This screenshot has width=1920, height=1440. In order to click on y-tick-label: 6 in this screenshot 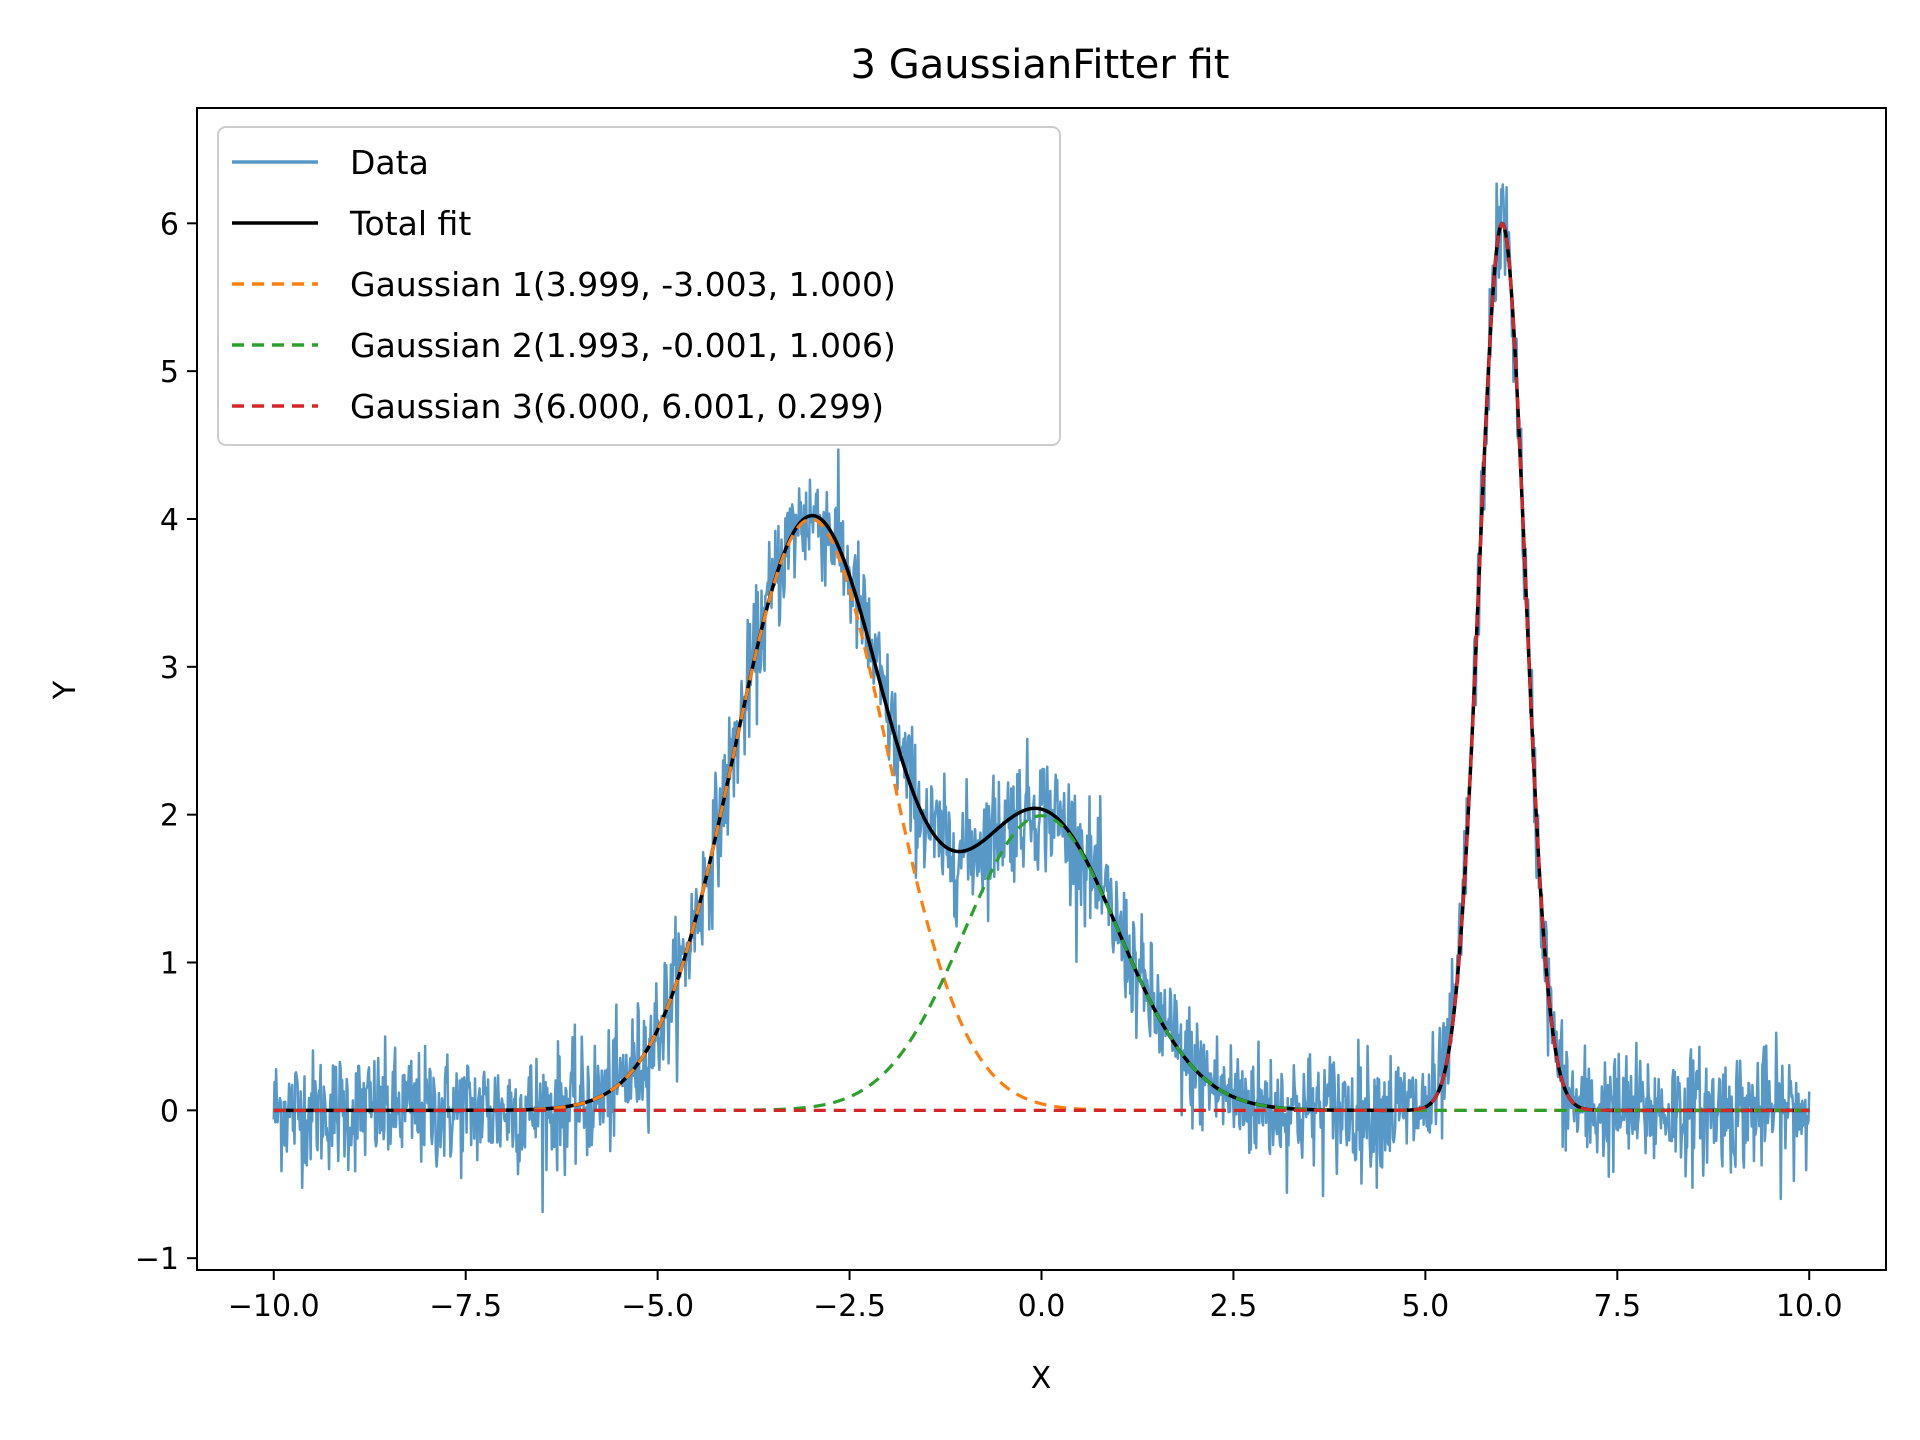, I will do `click(169, 224)`.